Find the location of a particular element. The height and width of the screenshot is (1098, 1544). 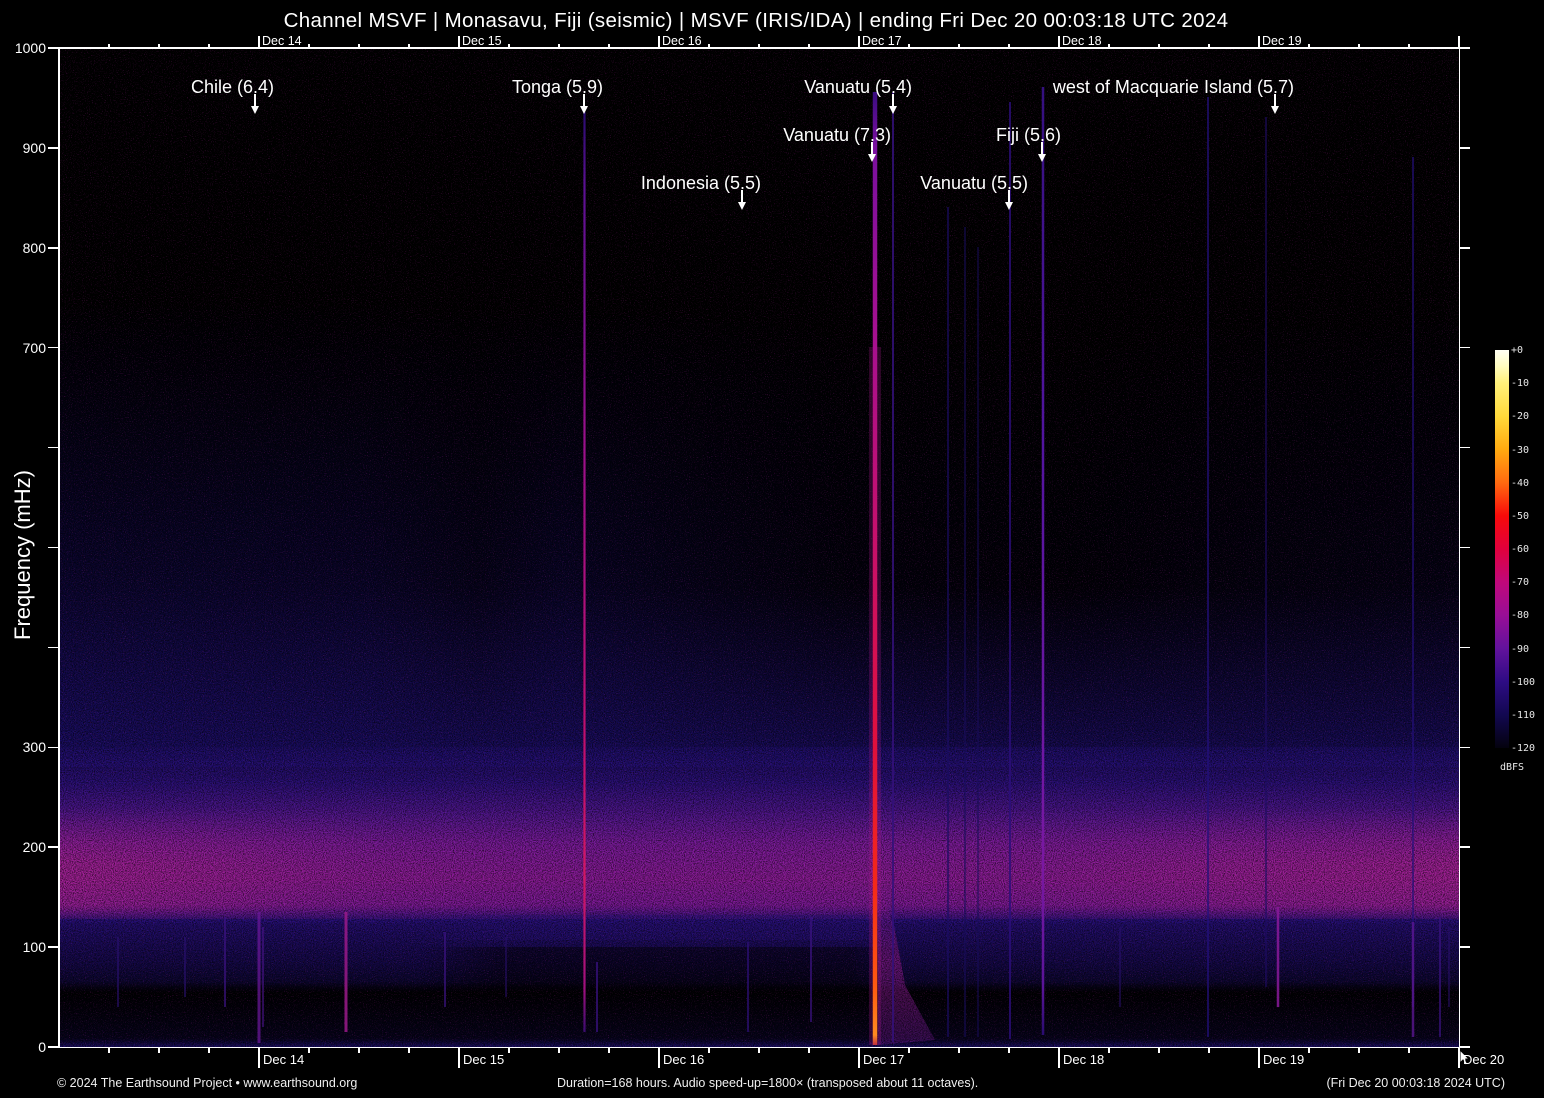

x-label-bottom: Dec 20 is located at coordinates (1484, 1059).